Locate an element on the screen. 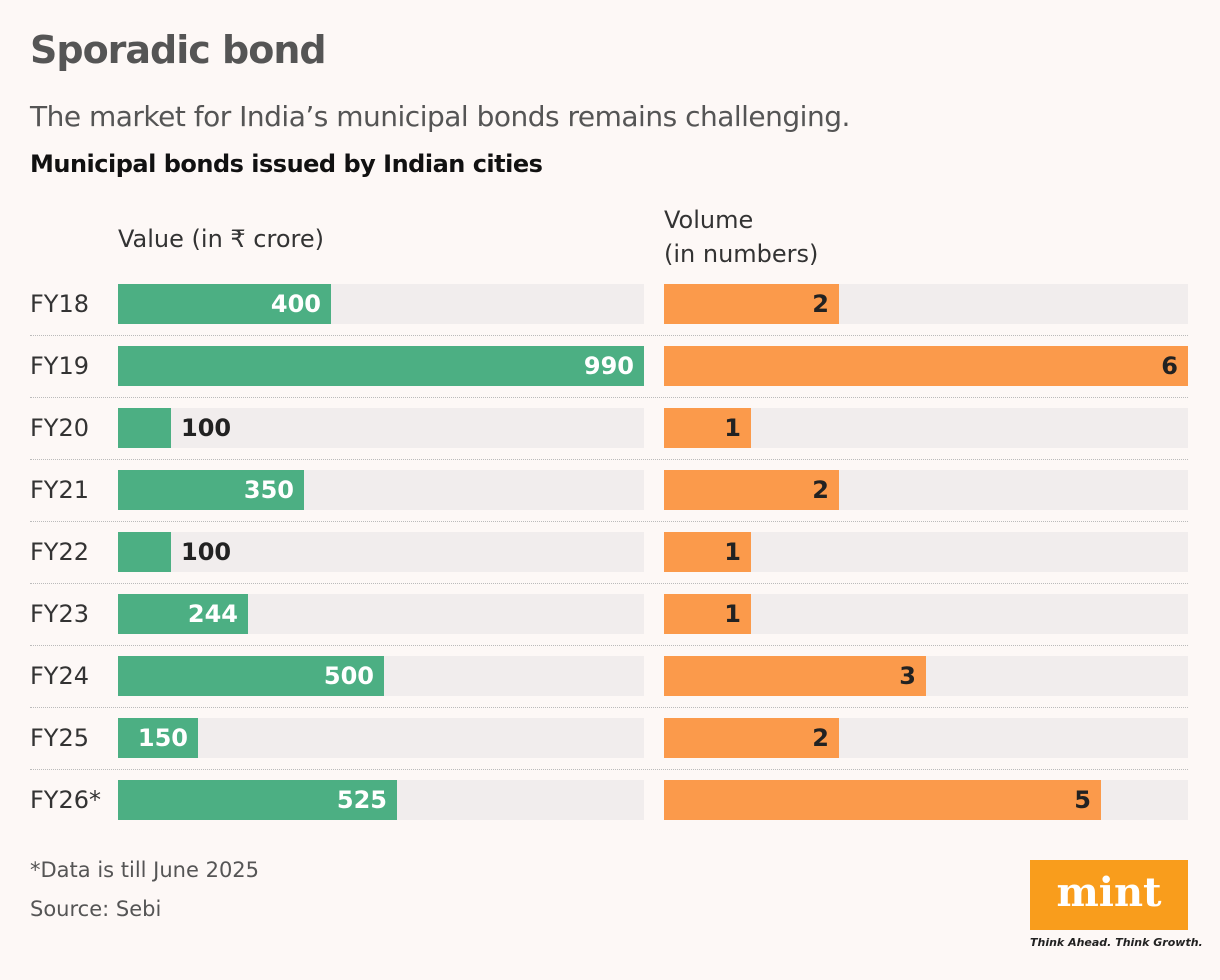 This screenshot has width=1220, height=980. category-label: FY24 is located at coordinates (60, 676).